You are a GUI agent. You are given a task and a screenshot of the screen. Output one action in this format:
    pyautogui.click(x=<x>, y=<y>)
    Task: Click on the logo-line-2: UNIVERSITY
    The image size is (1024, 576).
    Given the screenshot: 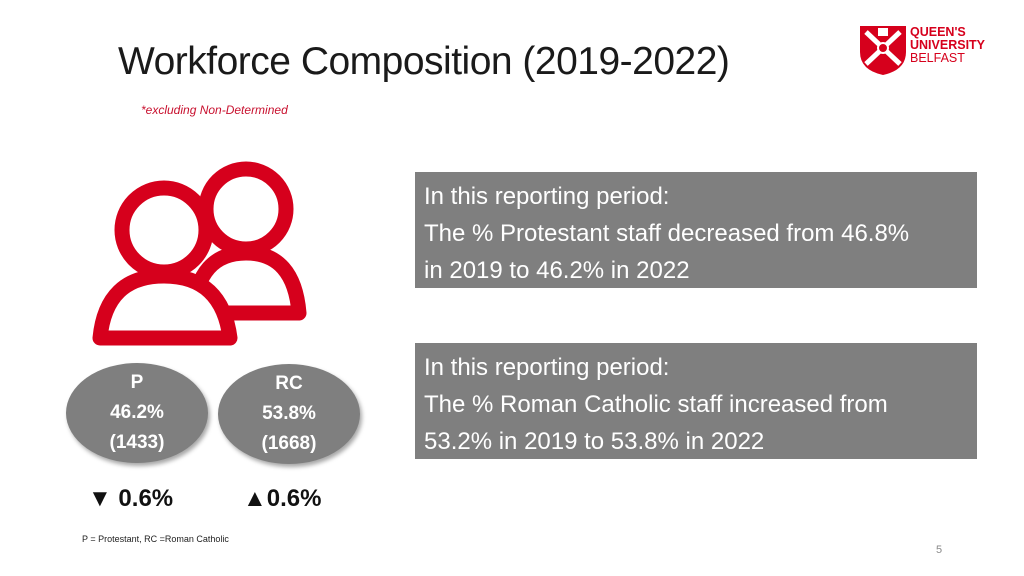 What is the action you would take?
    pyautogui.click(x=948, y=45)
    